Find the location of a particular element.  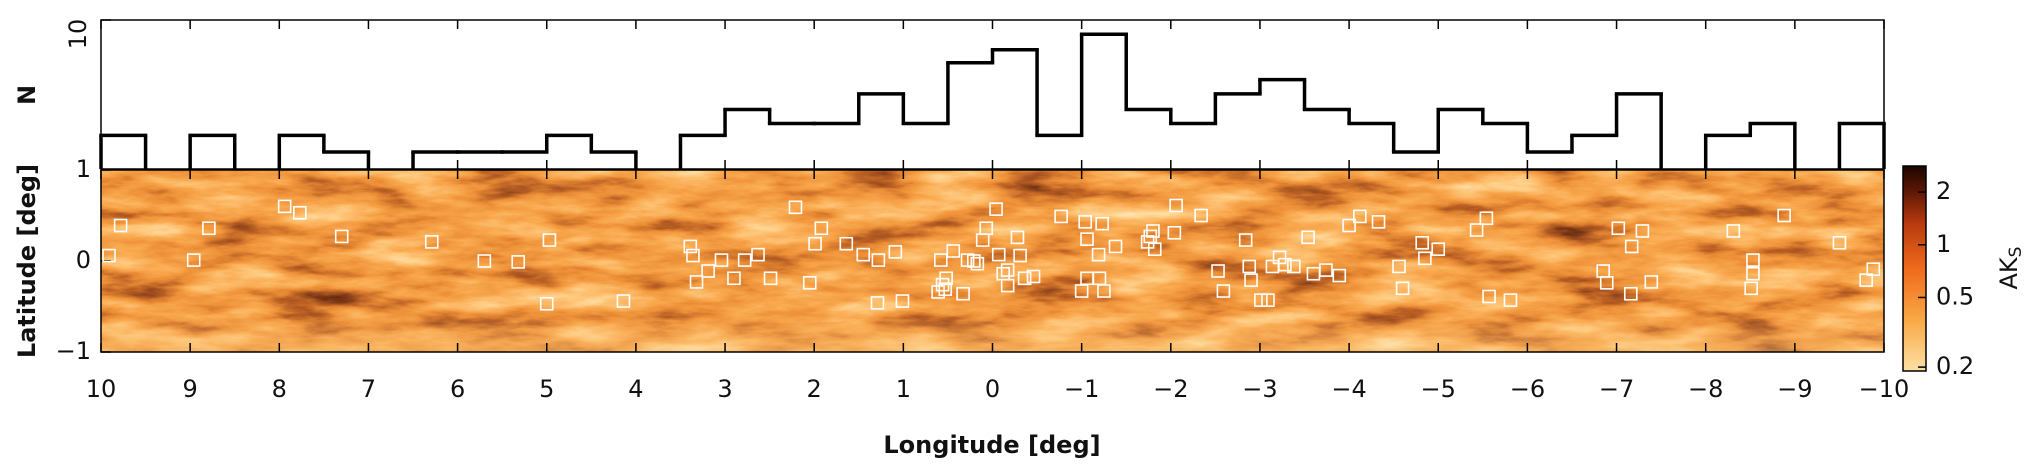

hist-y-label: N is located at coordinates (27, 95).